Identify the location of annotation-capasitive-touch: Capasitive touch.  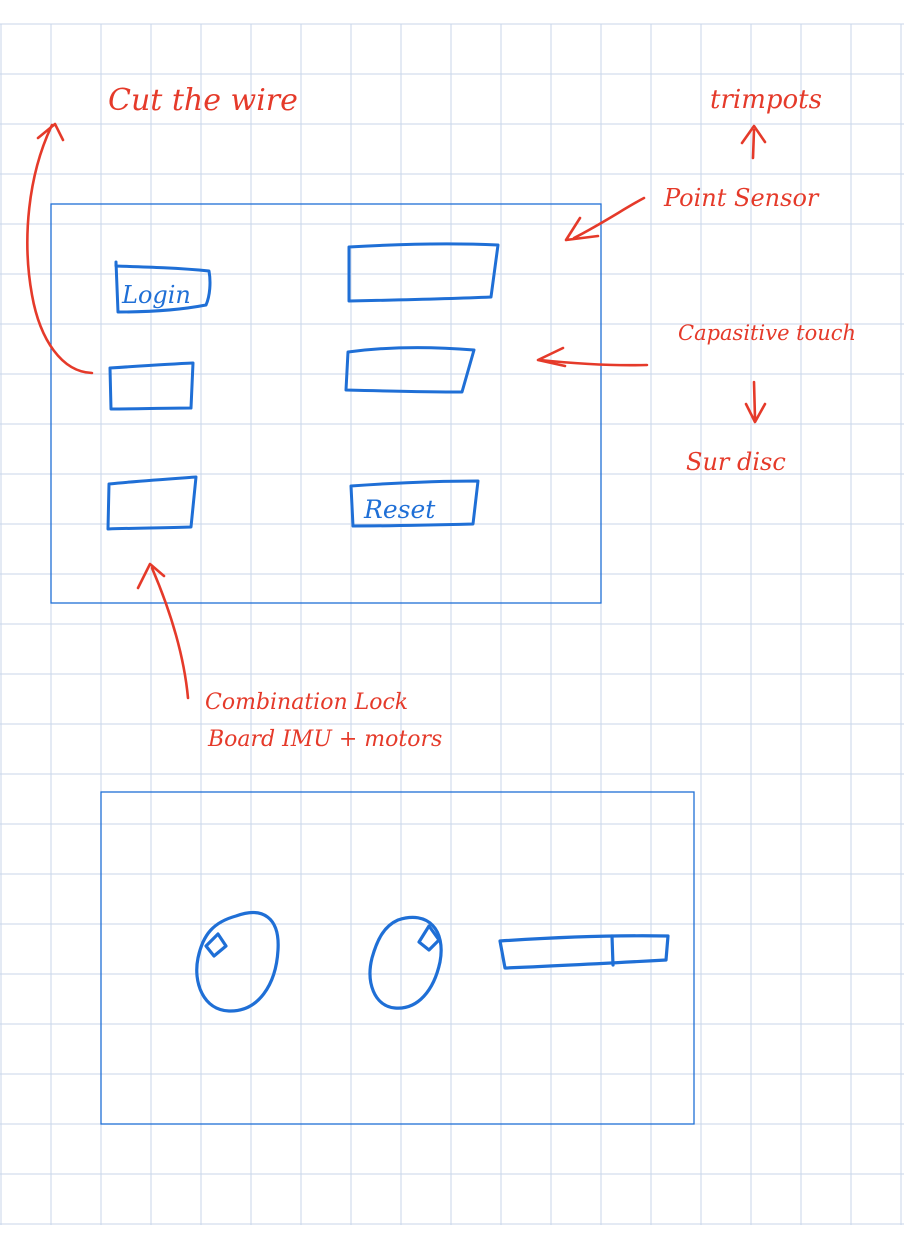
(767, 333).